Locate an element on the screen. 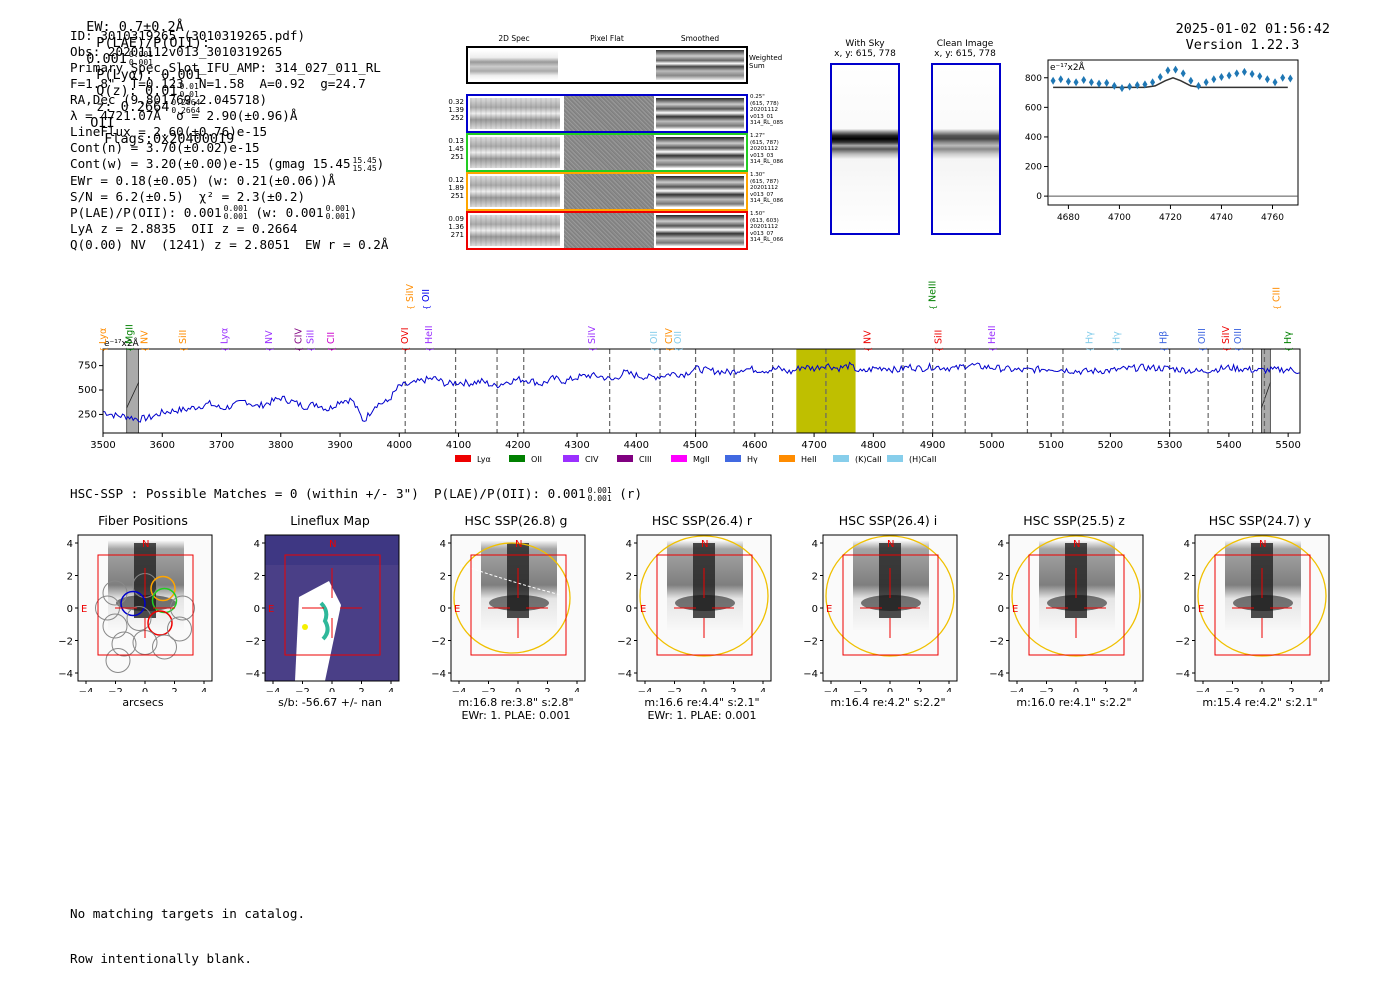 The image size is (1400, 981). cutout-meta-line: 314_RL_086 is located at coordinates (767, 162).